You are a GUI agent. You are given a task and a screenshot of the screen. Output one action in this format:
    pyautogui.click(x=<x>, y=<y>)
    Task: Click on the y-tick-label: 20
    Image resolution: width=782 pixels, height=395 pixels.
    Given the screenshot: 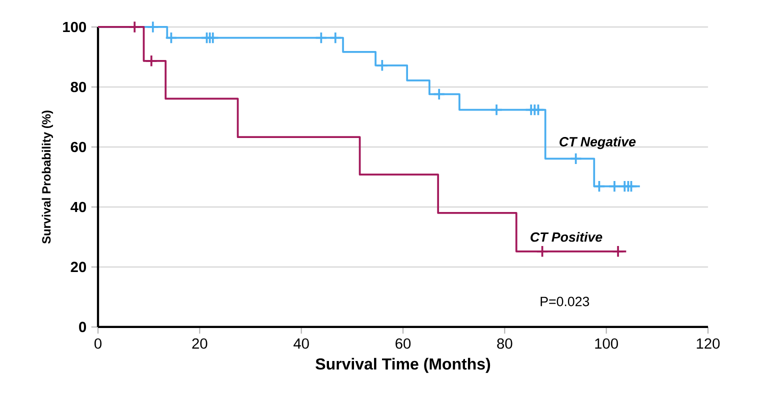 What is the action you would take?
    pyautogui.click(x=78, y=267)
    